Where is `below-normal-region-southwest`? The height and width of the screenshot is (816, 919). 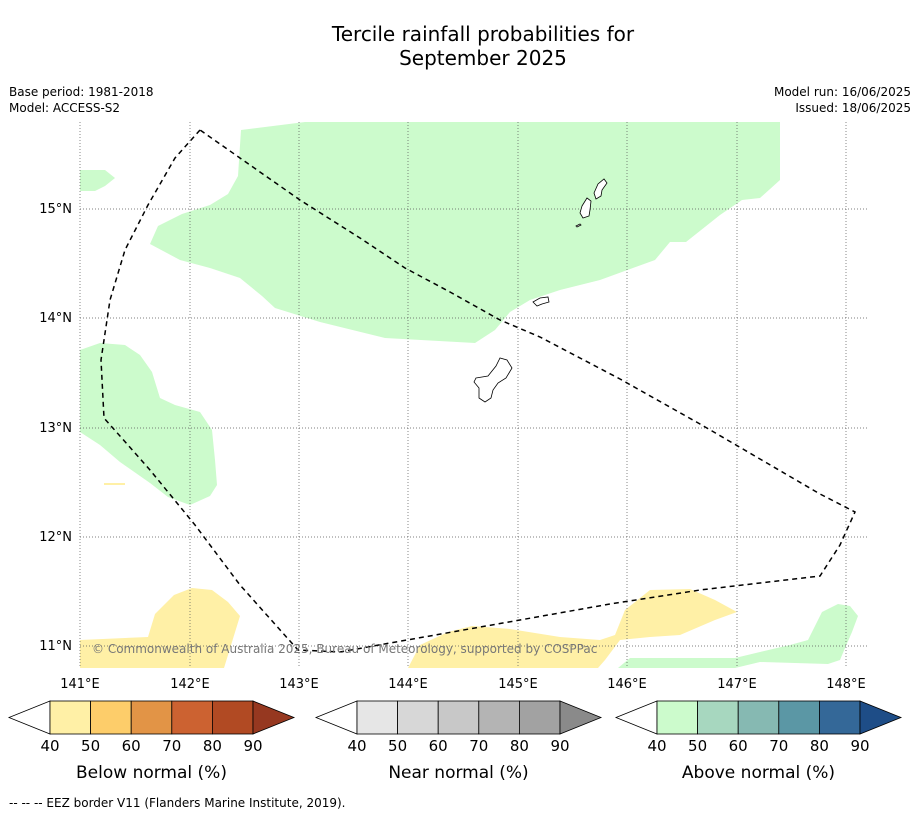
below-normal-region-southwest is located at coordinates (160, 628).